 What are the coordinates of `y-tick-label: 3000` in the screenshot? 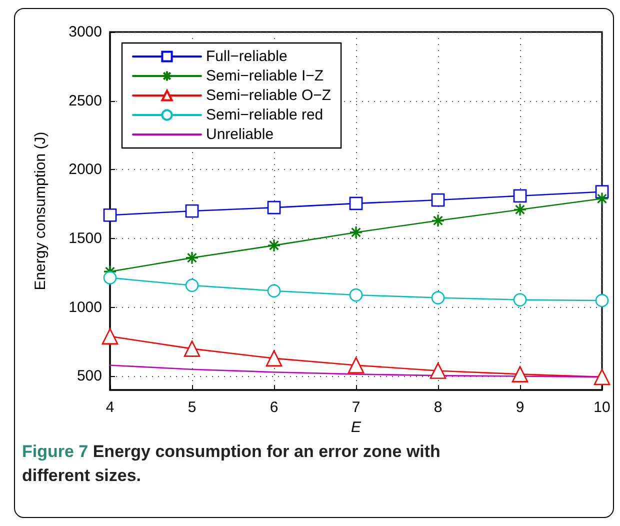 It's located at (85, 32).